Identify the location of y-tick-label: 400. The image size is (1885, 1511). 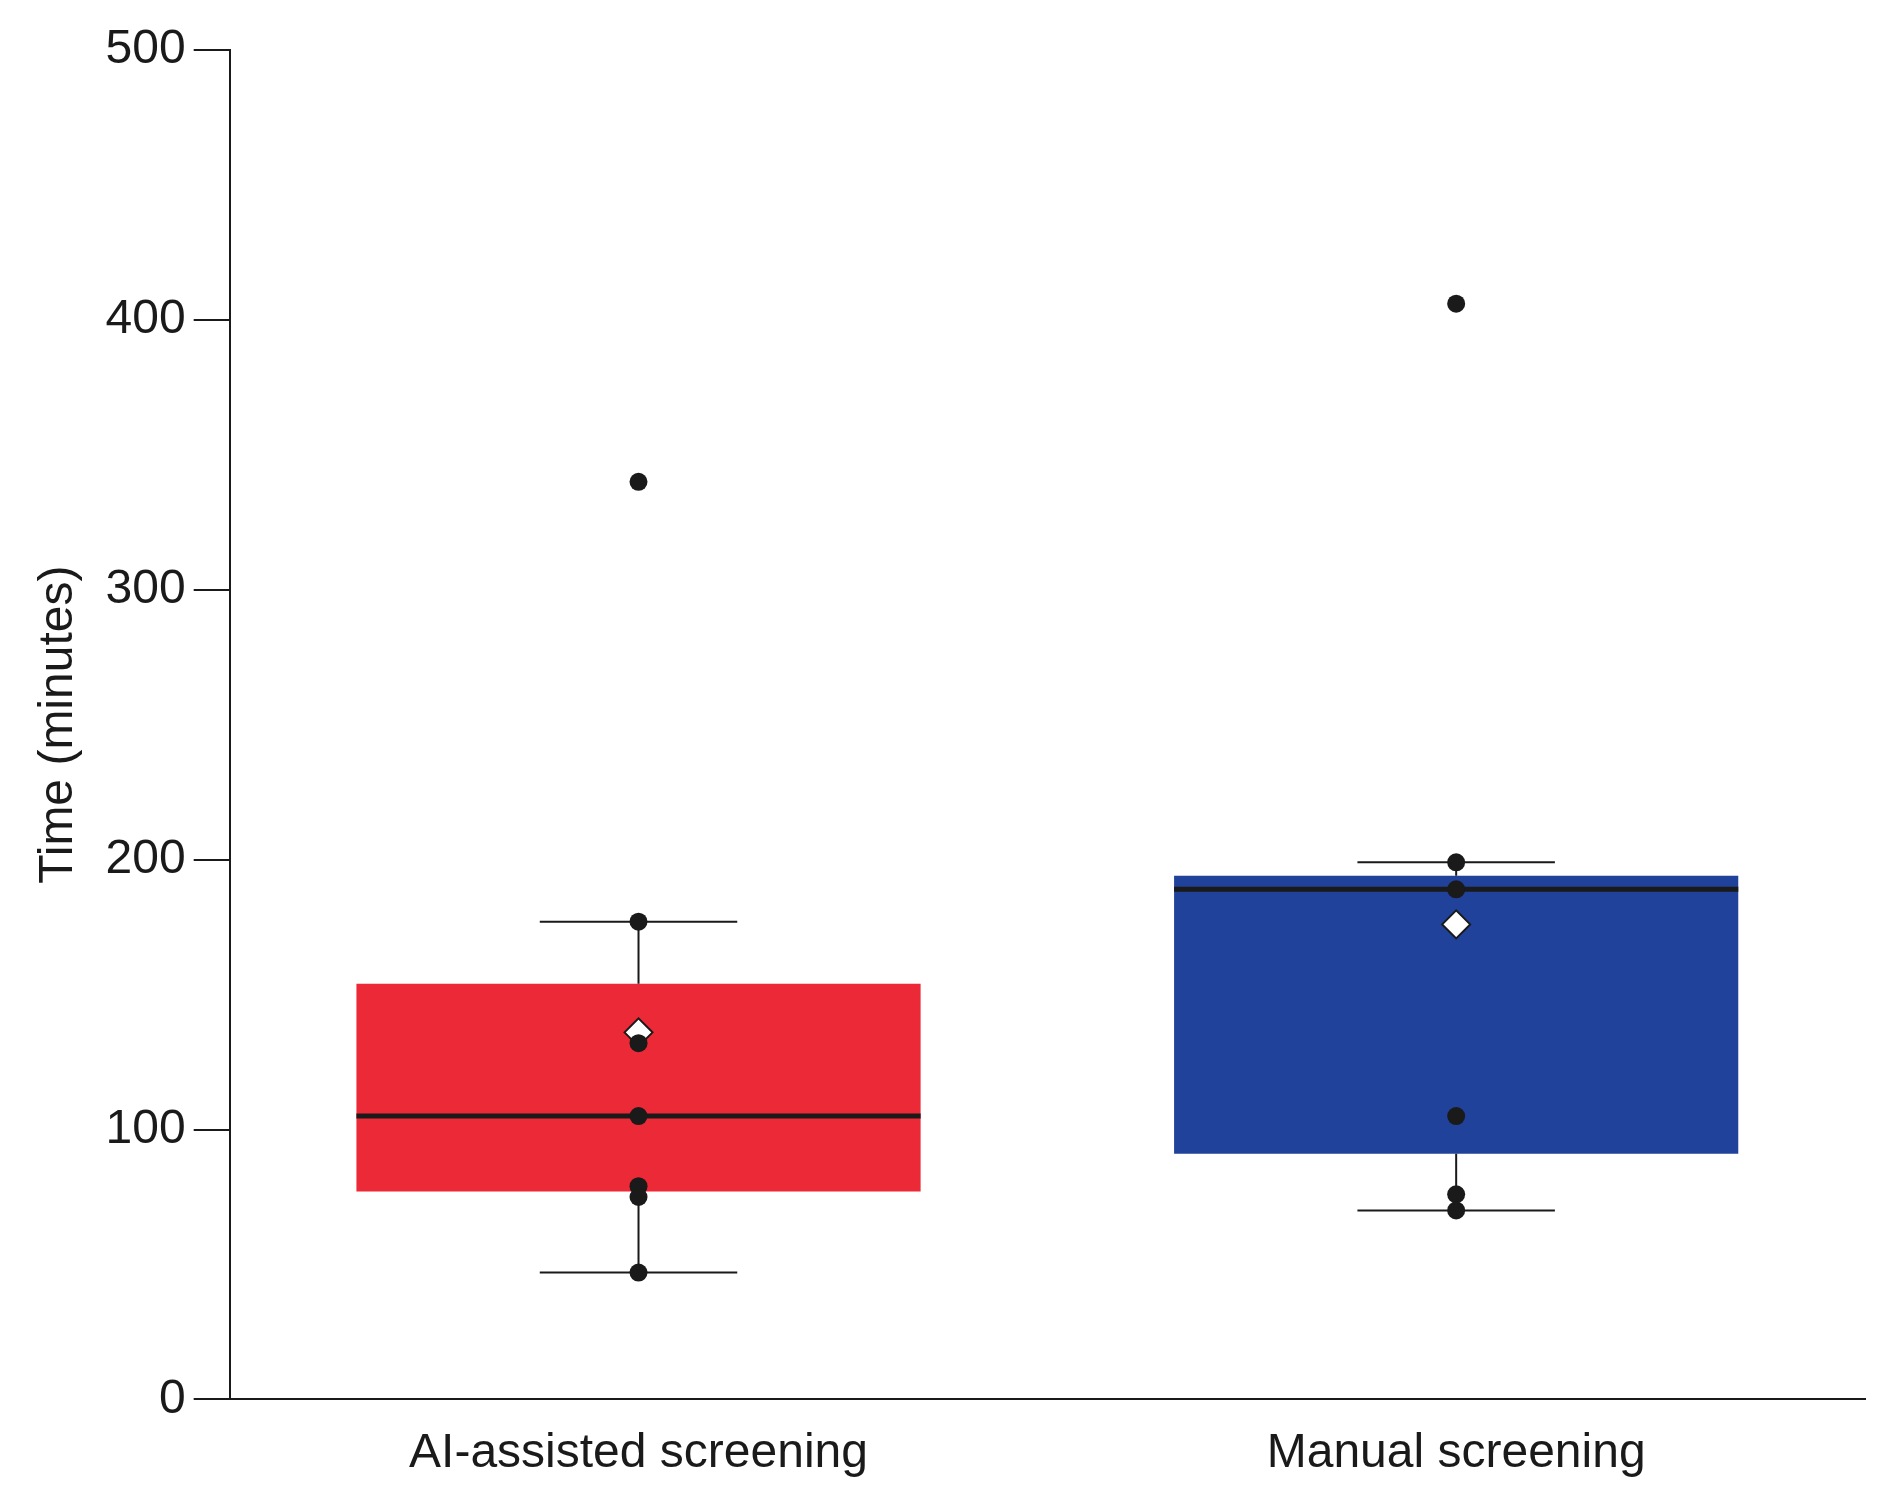
(145, 317).